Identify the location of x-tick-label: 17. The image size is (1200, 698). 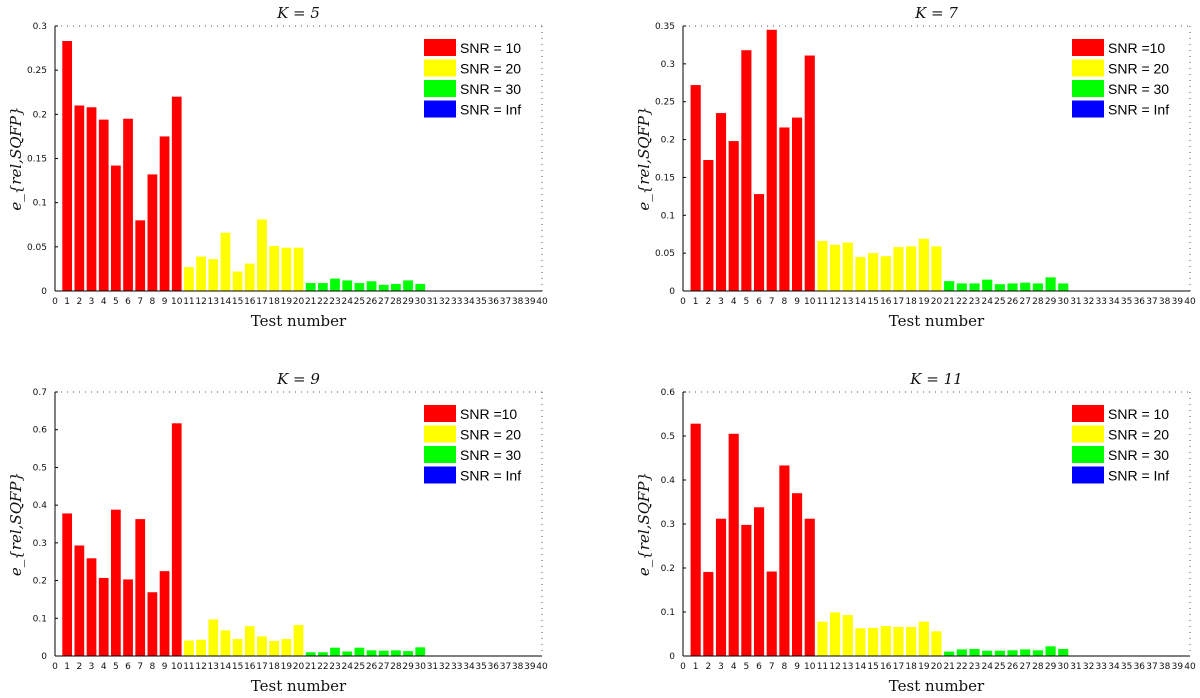
(898, 302).